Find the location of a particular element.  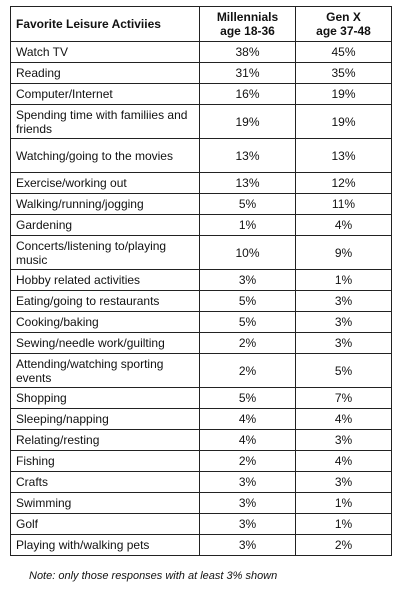

activity-cell: Reading is located at coordinates (105, 73).